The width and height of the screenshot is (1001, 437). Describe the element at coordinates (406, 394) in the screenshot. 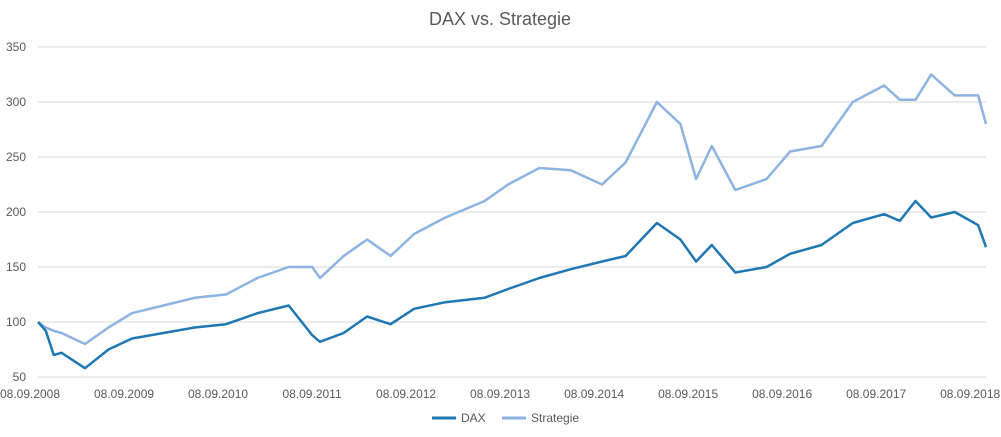

I see `x-tick-label: 08.09.2012` at that location.